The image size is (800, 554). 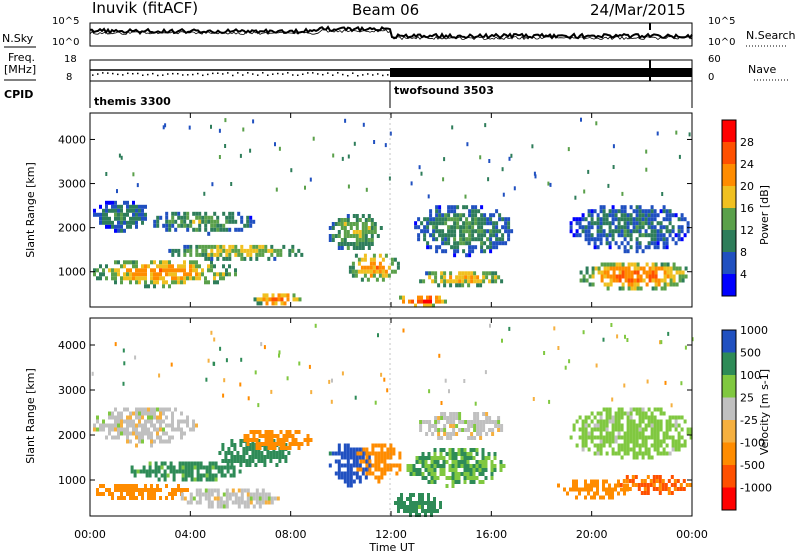 What do you see at coordinates (729, 175) in the screenshot?
I see `colorbar-segment` at bounding box center [729, 175].